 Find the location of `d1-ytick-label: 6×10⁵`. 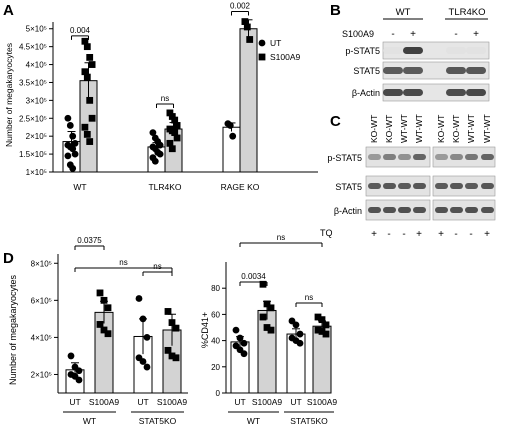

d1-ytick-label: 6×10⁵ is located at coordinates (41, 300).